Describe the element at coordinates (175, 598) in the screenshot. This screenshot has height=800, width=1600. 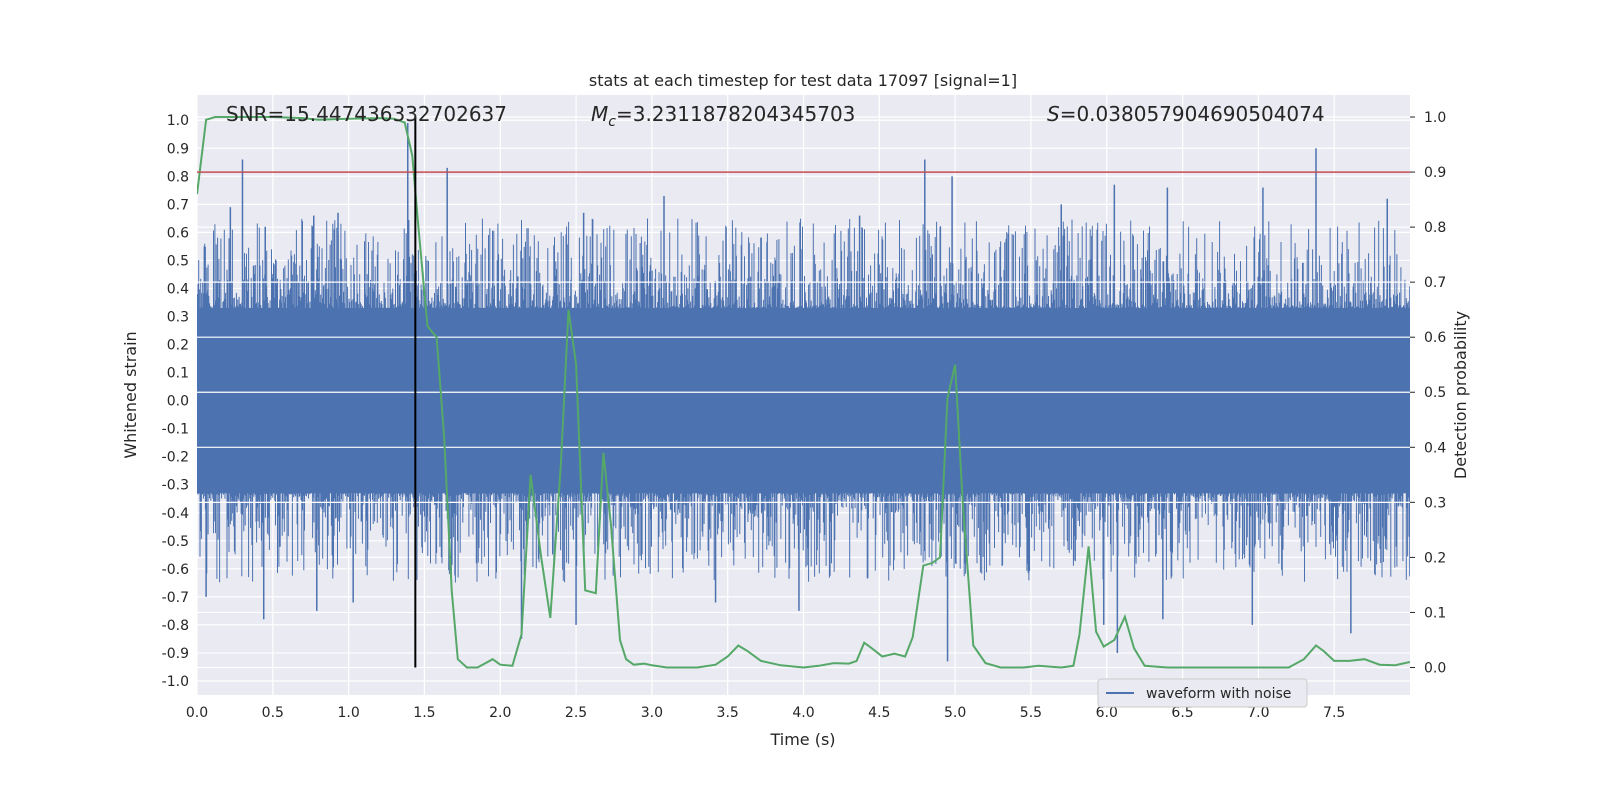
I see `y-tick-label: -0.7` at that location.